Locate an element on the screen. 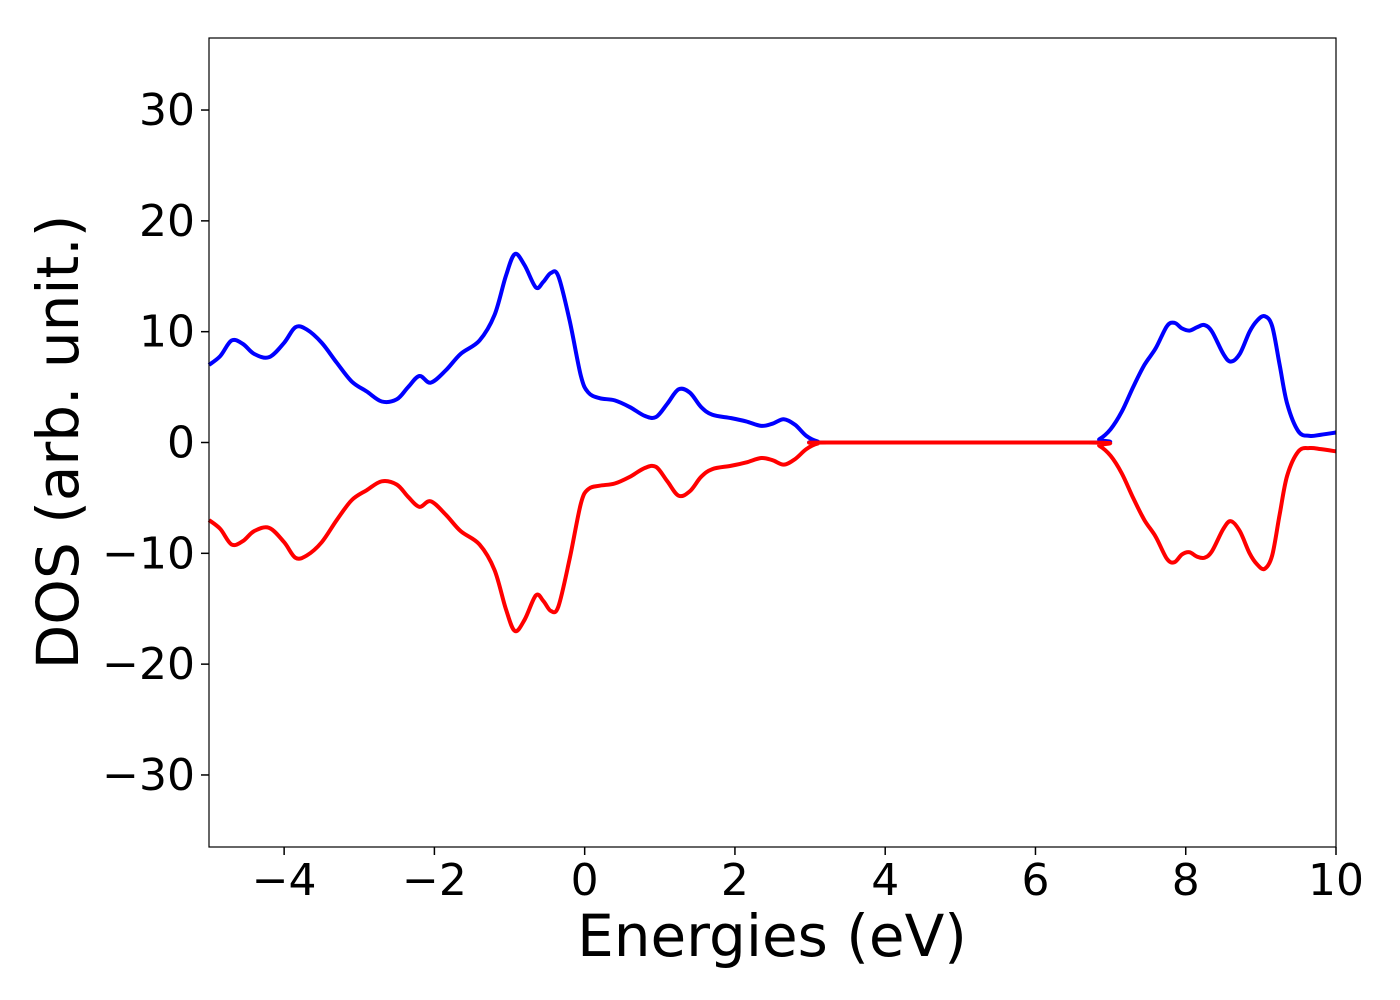  y-tick-label: −10 is located at coordinates (148, 553).